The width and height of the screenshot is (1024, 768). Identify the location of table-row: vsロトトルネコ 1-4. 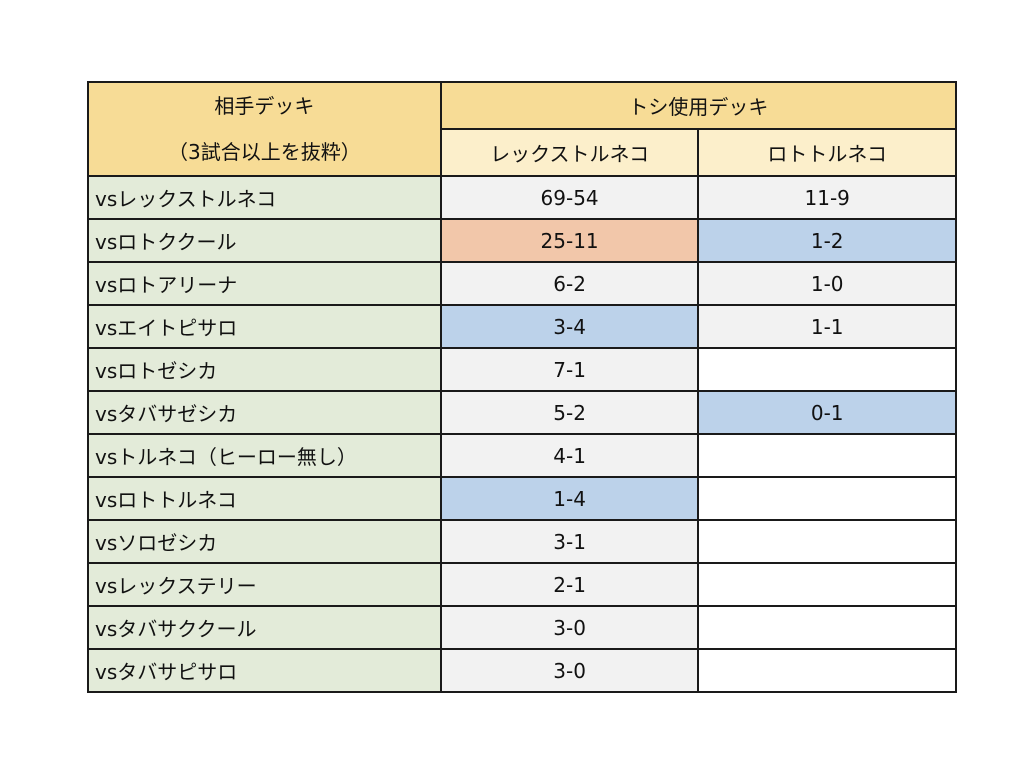
(522, 498).